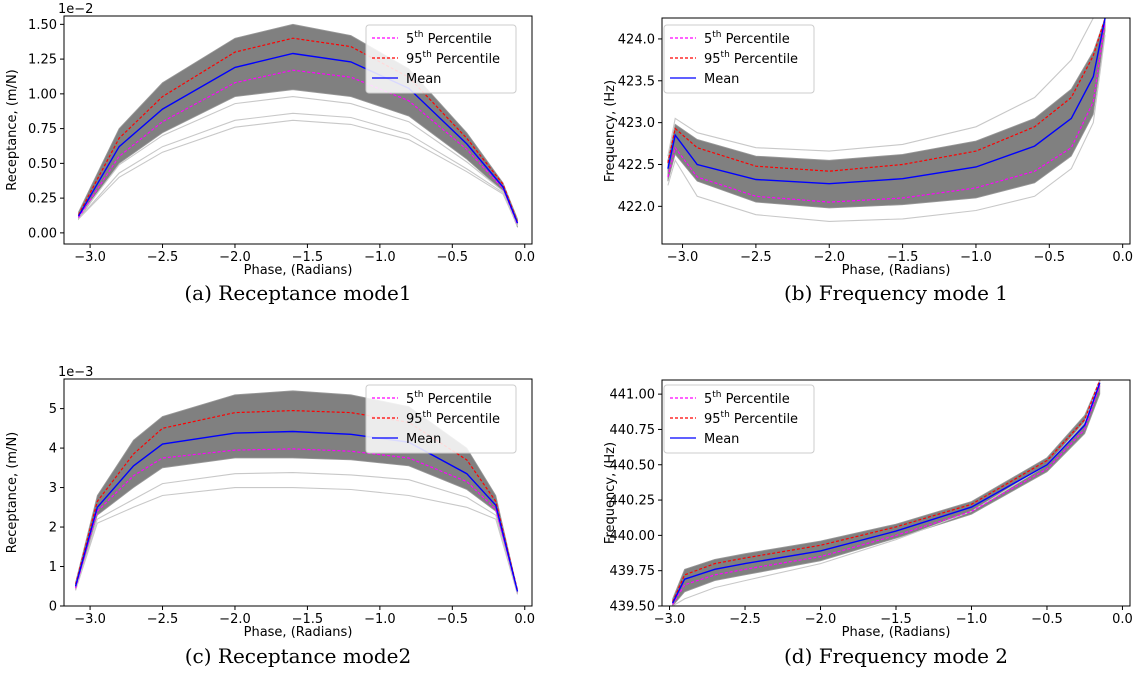 This screenshot has height=676, width=1142. Describe the element at coordinates (42, 233) in the screenshot. I see `y-tick-label: 0.00` at that location.